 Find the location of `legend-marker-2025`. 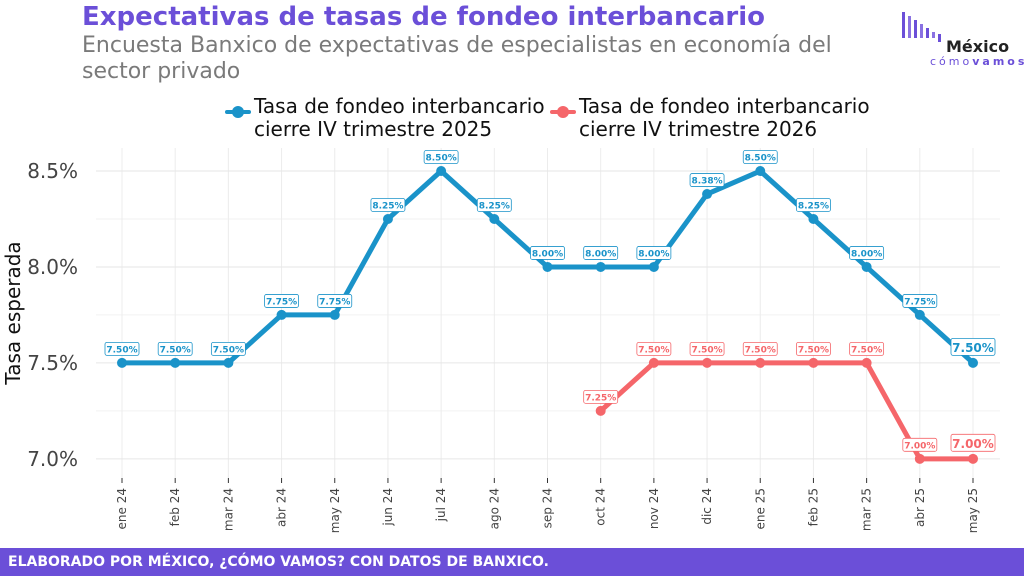

legend-marker-2025 is located at coordinates (238, 112).